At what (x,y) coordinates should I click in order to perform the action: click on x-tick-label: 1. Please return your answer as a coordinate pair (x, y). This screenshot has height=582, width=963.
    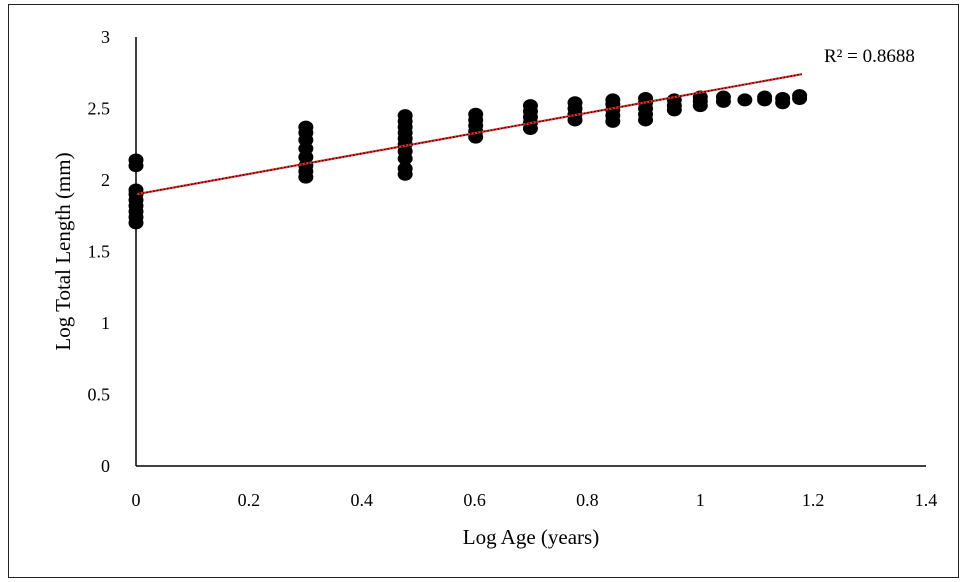
    Looking at the image, I should click on (700, 500).